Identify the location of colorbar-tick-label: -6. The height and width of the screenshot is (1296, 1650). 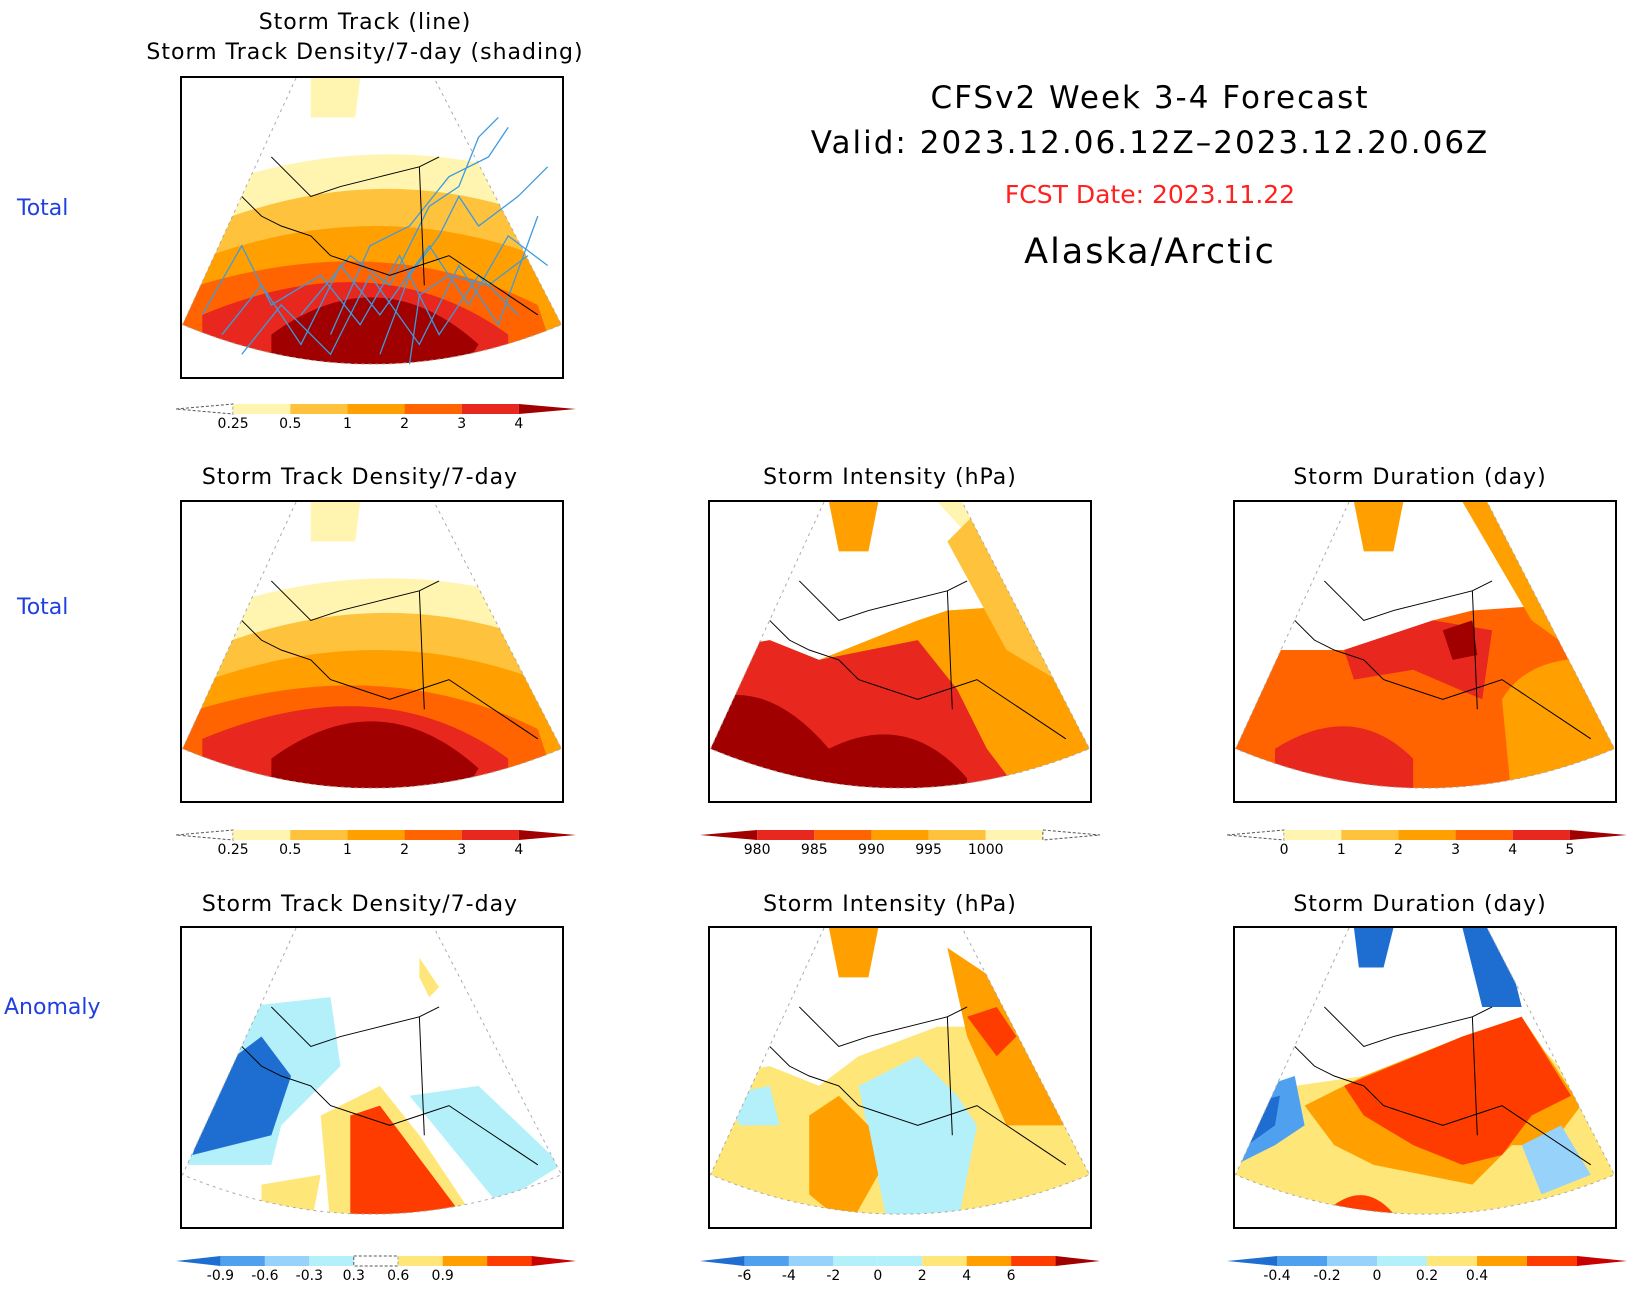
(744, 1276).